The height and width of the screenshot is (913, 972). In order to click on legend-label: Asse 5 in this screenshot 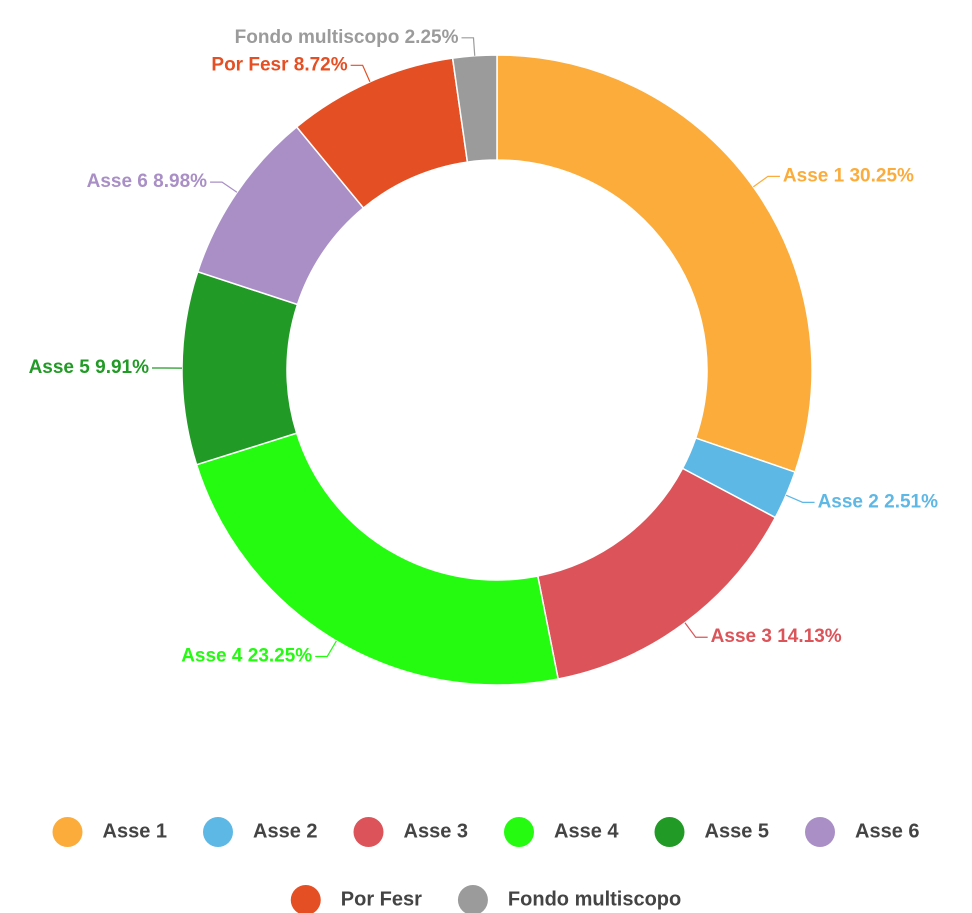, I will do `click(737, 831)`.